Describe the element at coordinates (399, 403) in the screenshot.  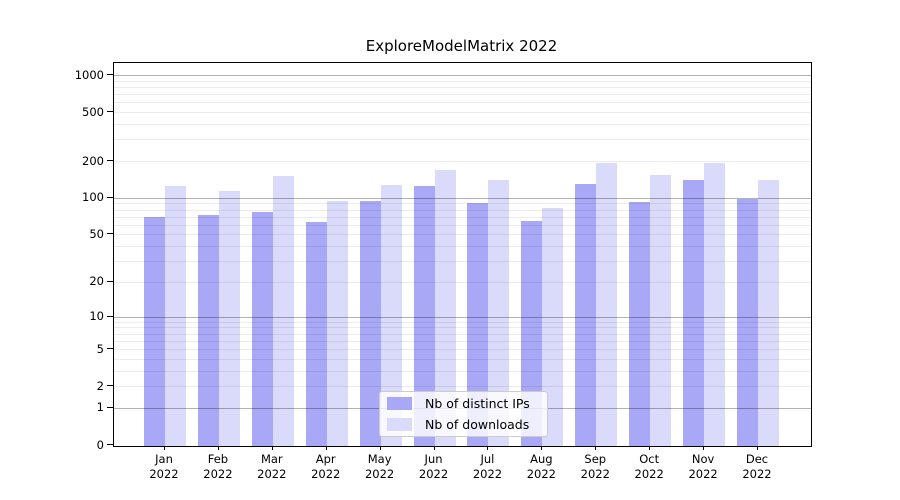
I see `legend-swatch-distinct-ips` at that location.